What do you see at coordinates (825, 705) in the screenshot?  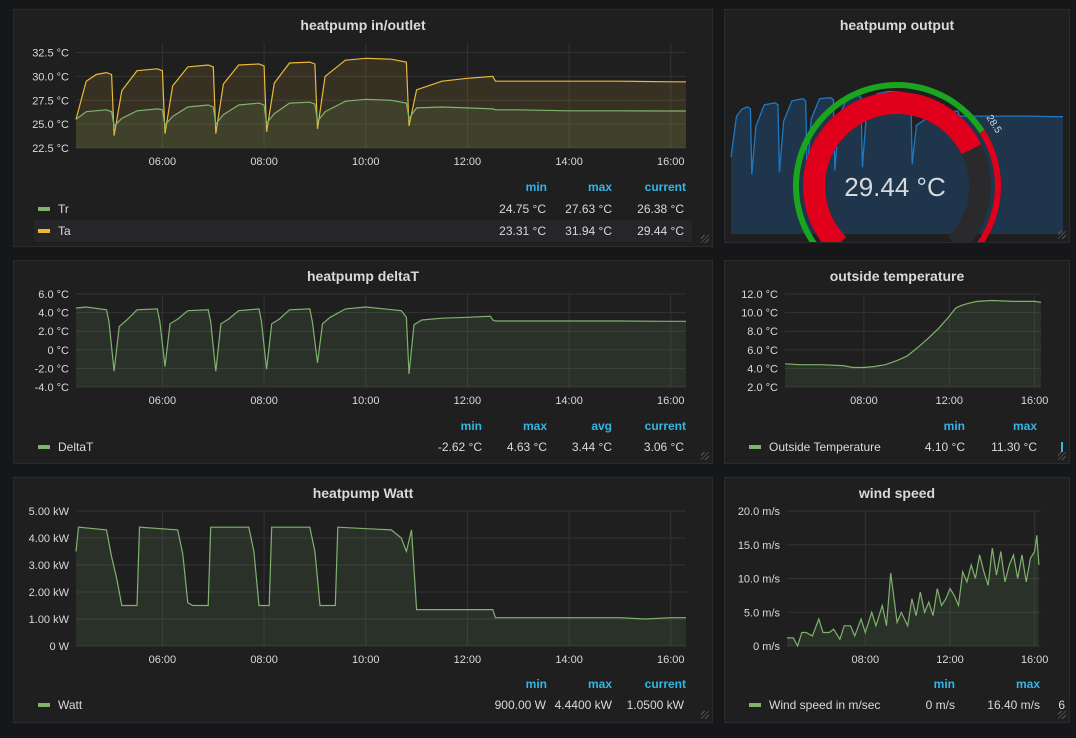 I see `legend-label: Wind speed in m/sec` at bounding box center [825, 705].